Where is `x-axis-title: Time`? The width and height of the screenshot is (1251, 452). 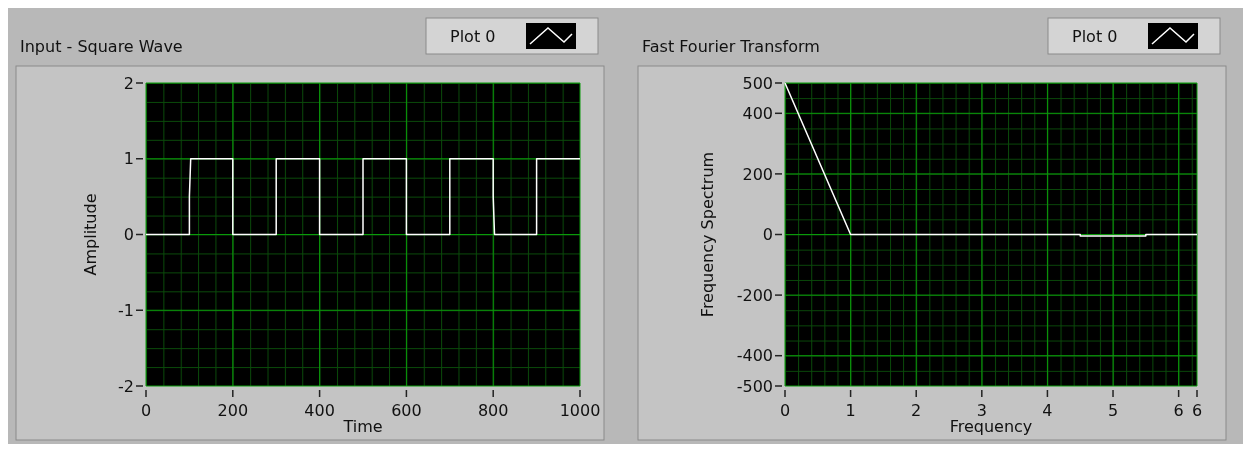
x-axis-title: Time is located at coordinates (362, 426).